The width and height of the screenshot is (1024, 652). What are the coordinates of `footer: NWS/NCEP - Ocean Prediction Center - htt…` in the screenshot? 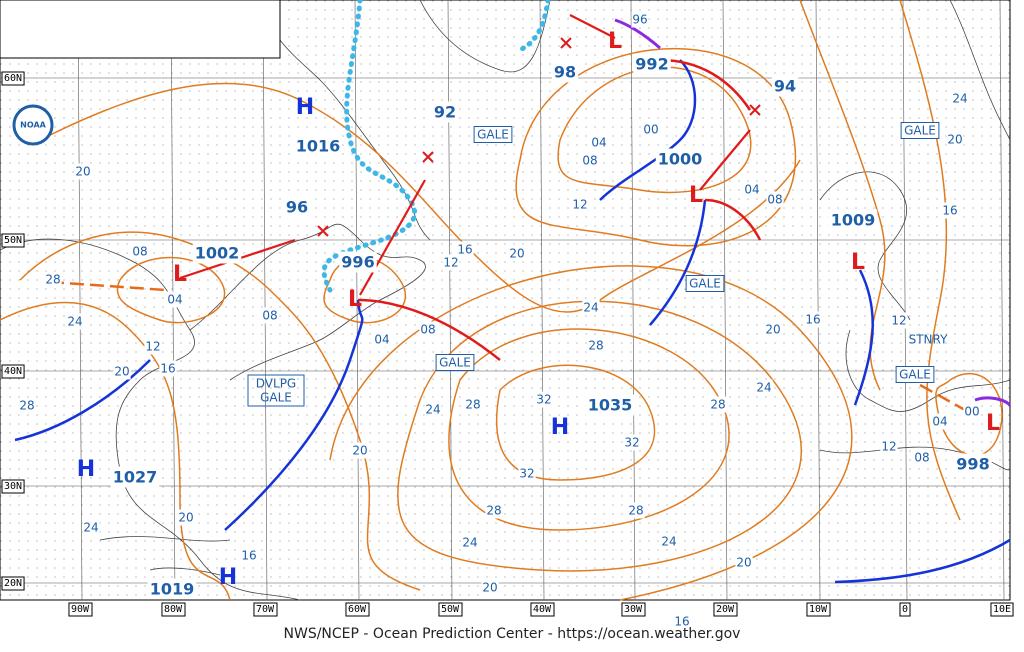 It's located at (512, 634).